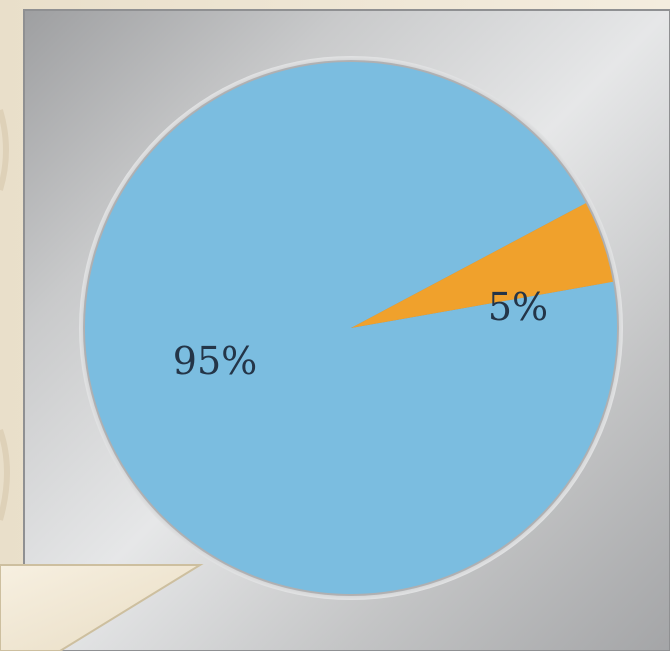 The height and width of the screenshot is (651, 670). I want to click on pie-label-5: 5%, so click(518, 307).